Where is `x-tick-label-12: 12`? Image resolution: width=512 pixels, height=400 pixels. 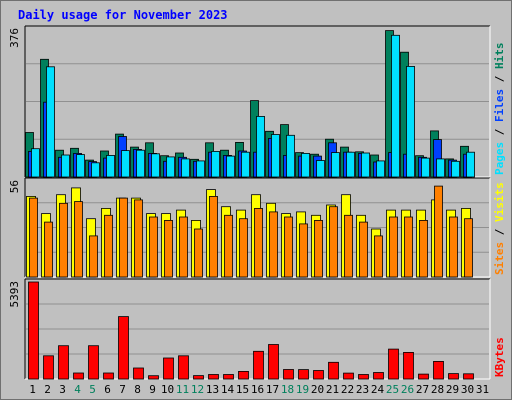
x-tick-label-12: 12 is located at coordinates (197, 389).